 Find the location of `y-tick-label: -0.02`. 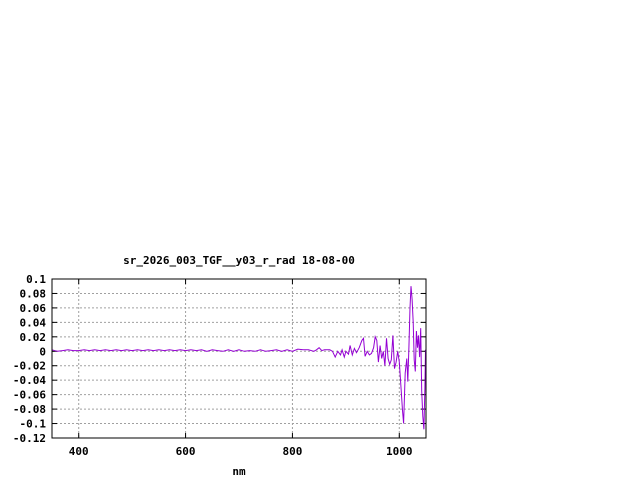

y-tick-label: -0.02 is located at coordinates (29, 366).